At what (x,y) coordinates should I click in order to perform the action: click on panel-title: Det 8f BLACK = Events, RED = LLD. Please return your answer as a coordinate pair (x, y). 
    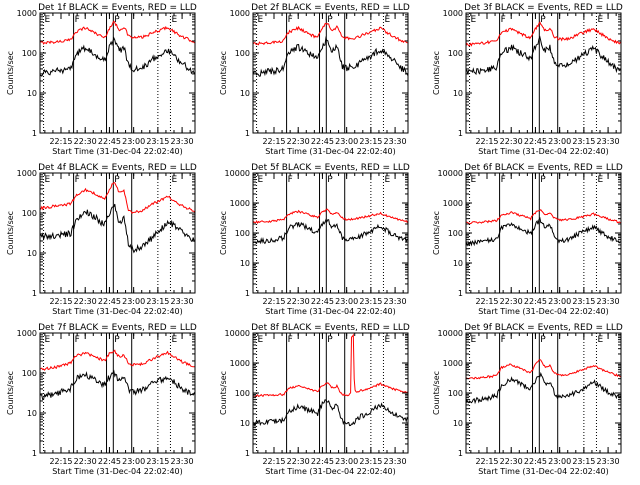
    Looking at the image, I should click on (330, 328).